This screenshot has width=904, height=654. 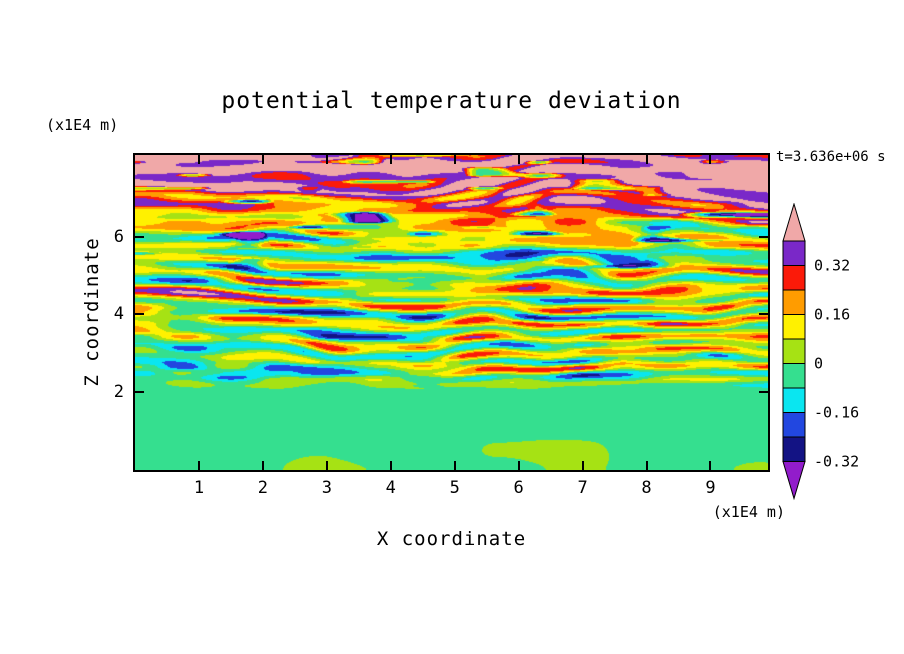 What do you see at coordinates (710, 488) in the screenshot?
I see `x-tick-label: 9` at bounding box center [710, 488].